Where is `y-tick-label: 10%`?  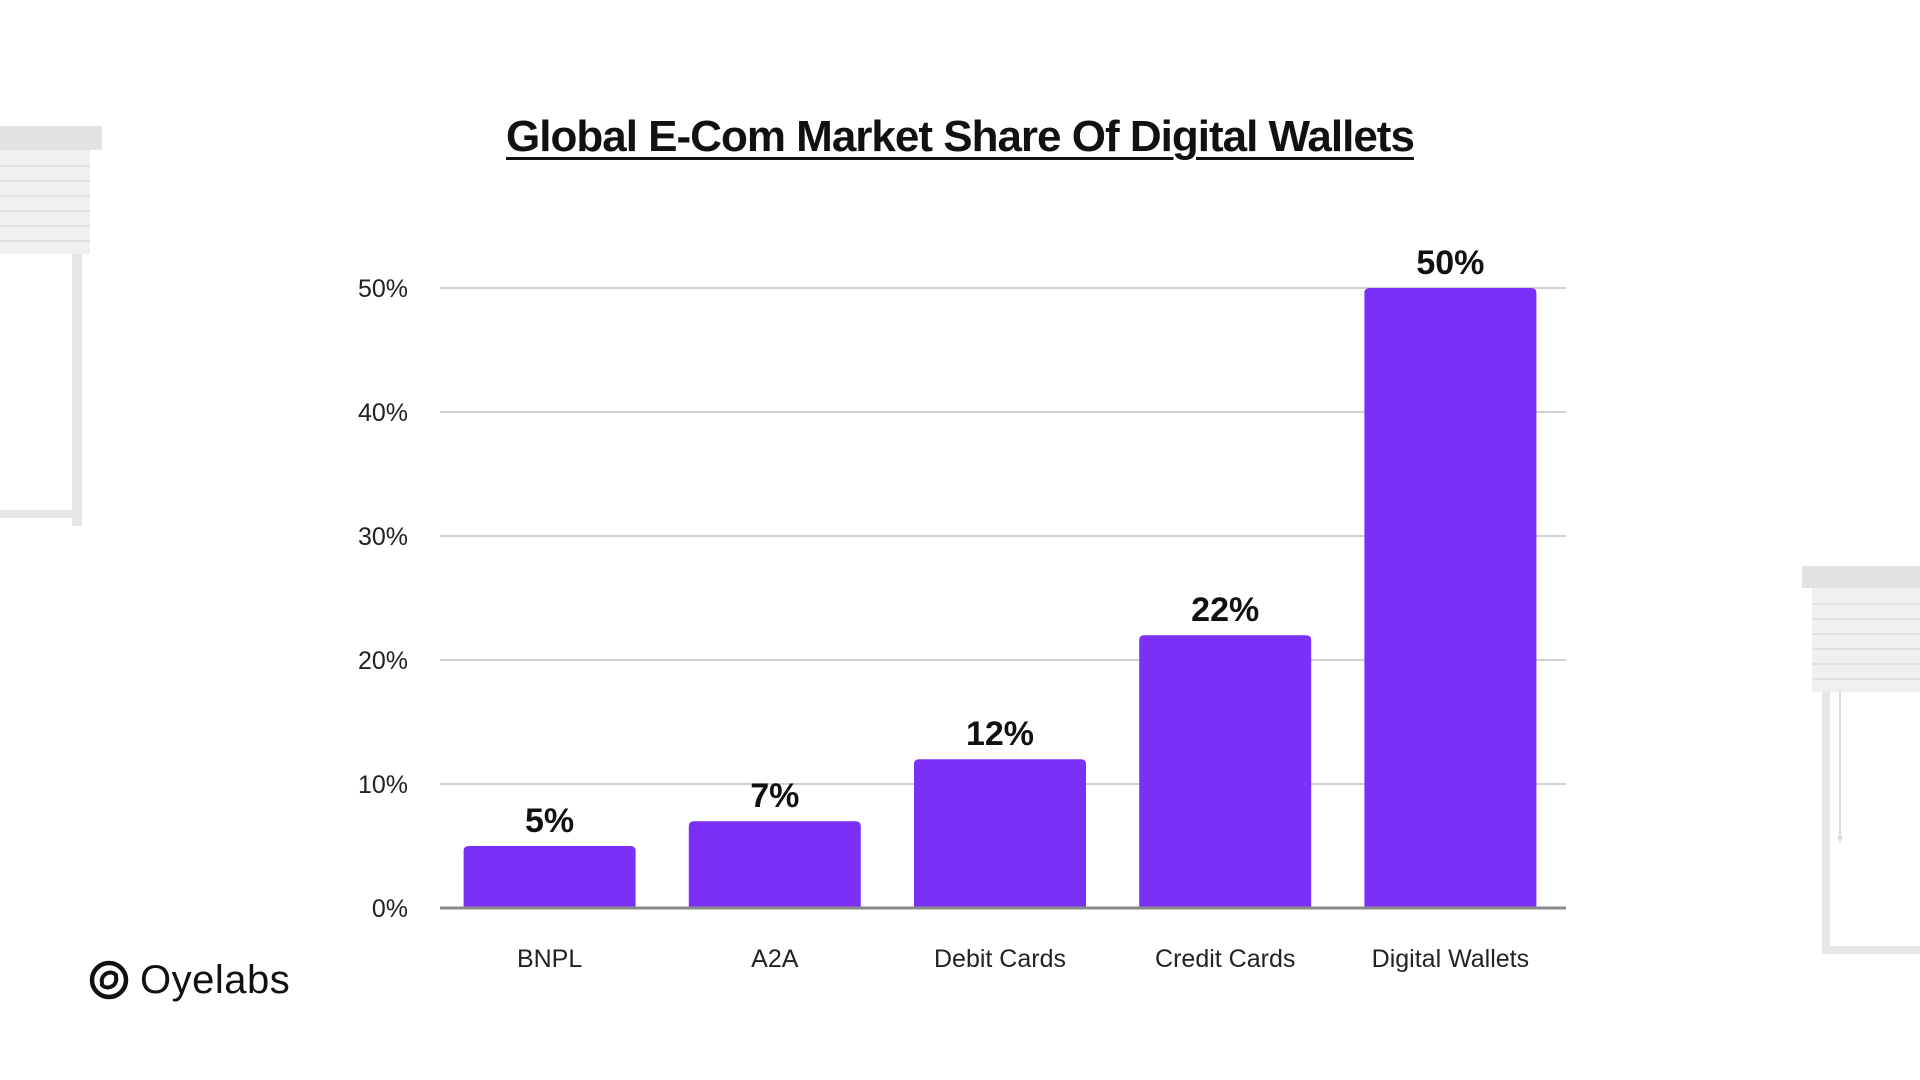
y-tick-label: 10% is located at coordinates (383, 785).